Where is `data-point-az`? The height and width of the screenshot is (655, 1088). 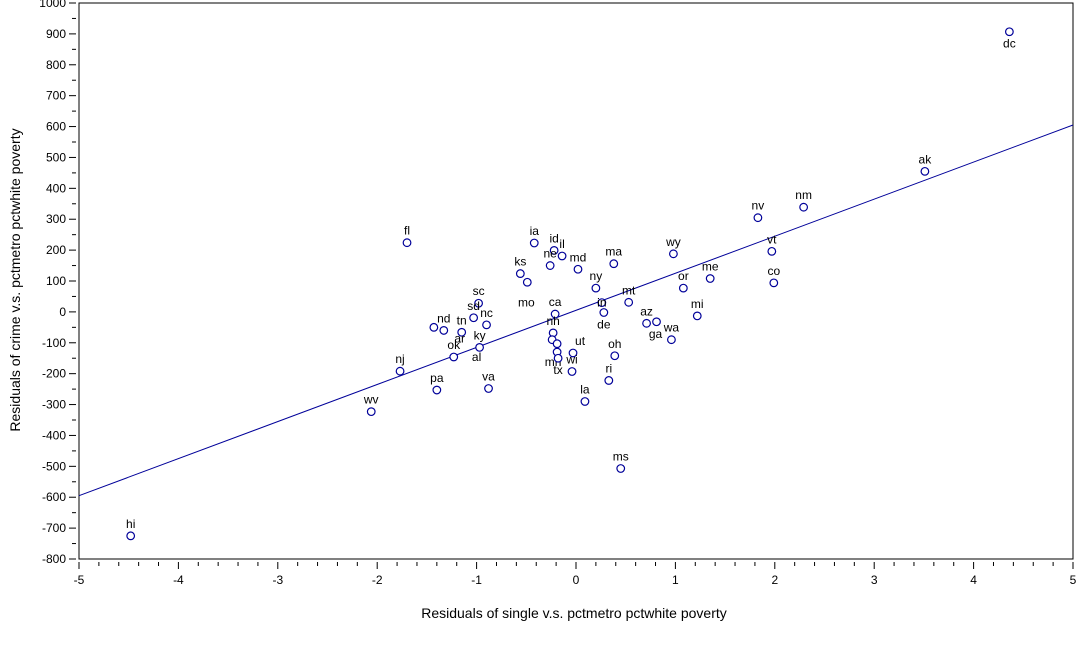
data-point-az is located at coordinates (646, 323).